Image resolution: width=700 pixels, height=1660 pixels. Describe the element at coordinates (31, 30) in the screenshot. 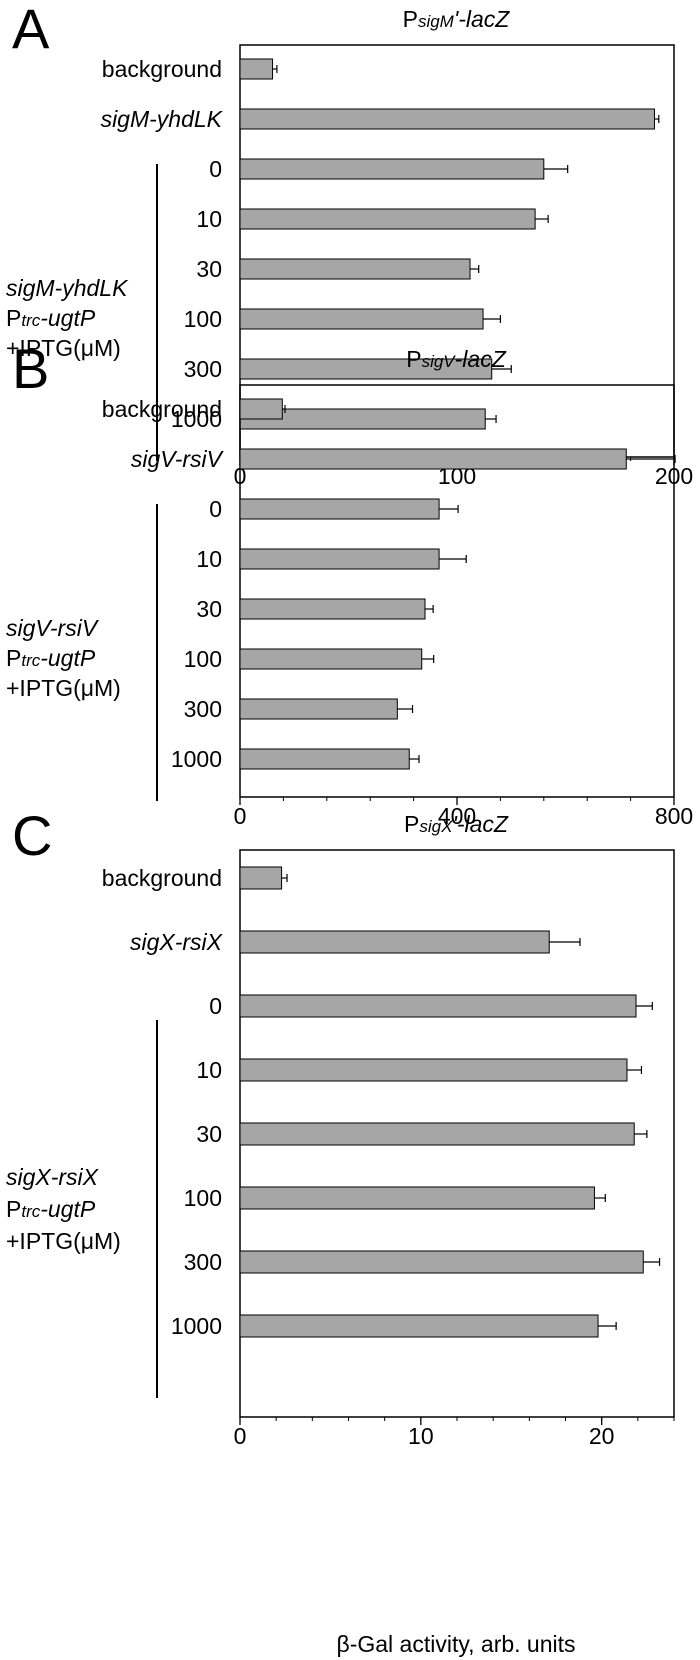

I see `panel-letter: A` at that location.